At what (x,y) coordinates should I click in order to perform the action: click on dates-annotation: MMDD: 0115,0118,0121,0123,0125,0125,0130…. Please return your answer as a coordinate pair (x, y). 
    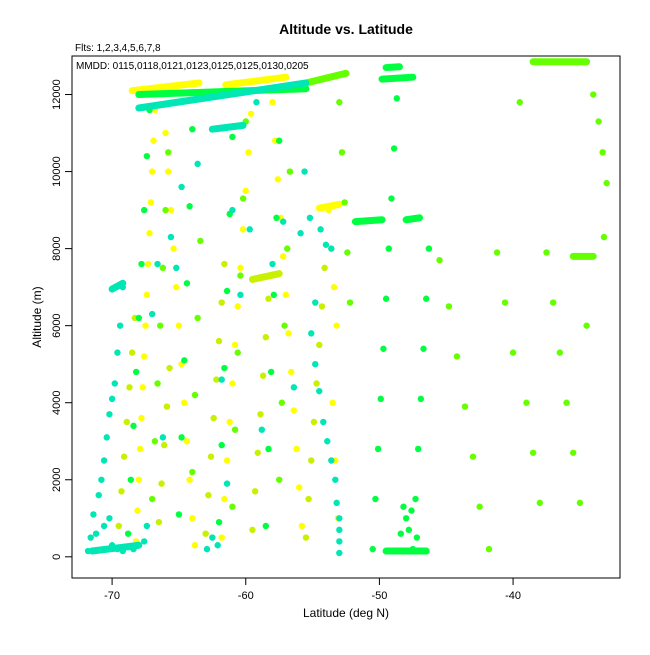
    Looking at the image, I should click on (192, 66).